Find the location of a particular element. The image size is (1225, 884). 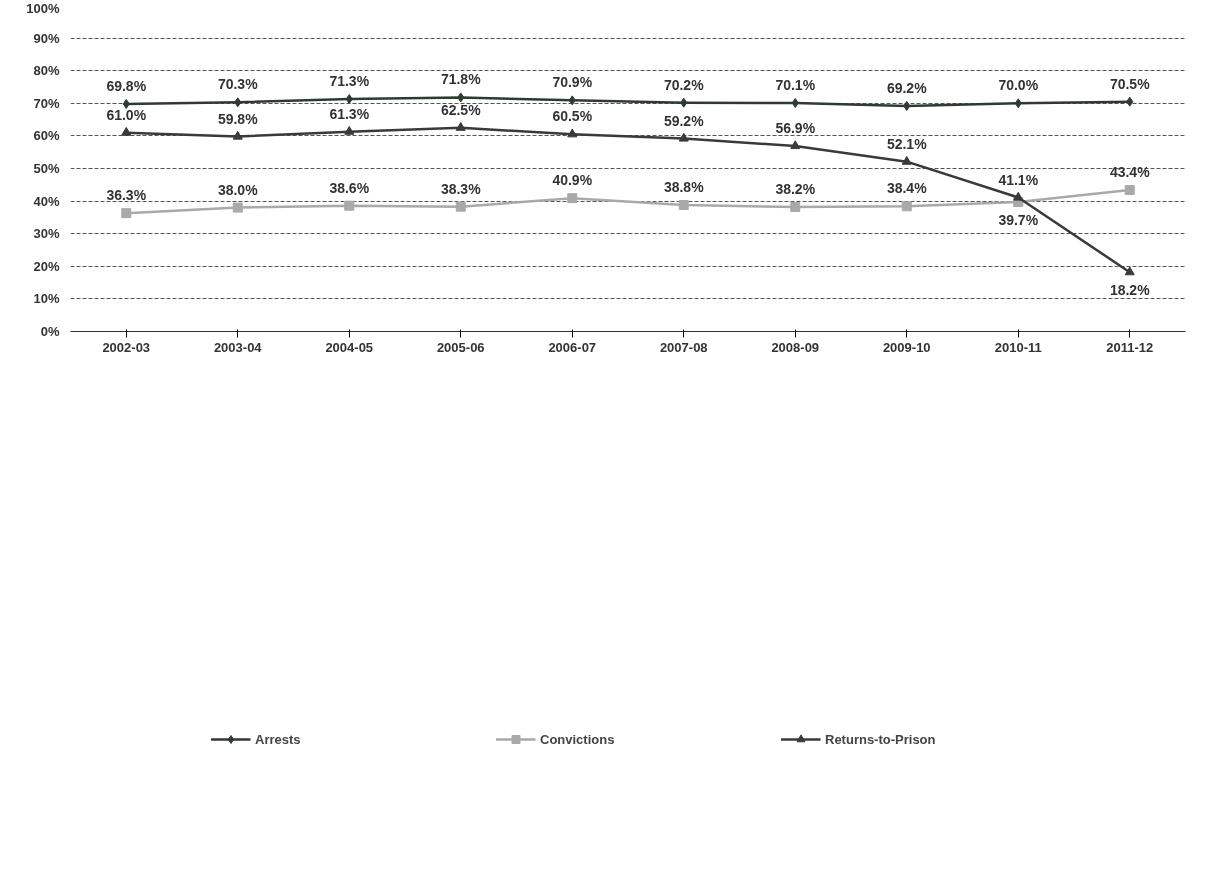

x-tick-label: 2003-04 is located at coordinates (238, 347).